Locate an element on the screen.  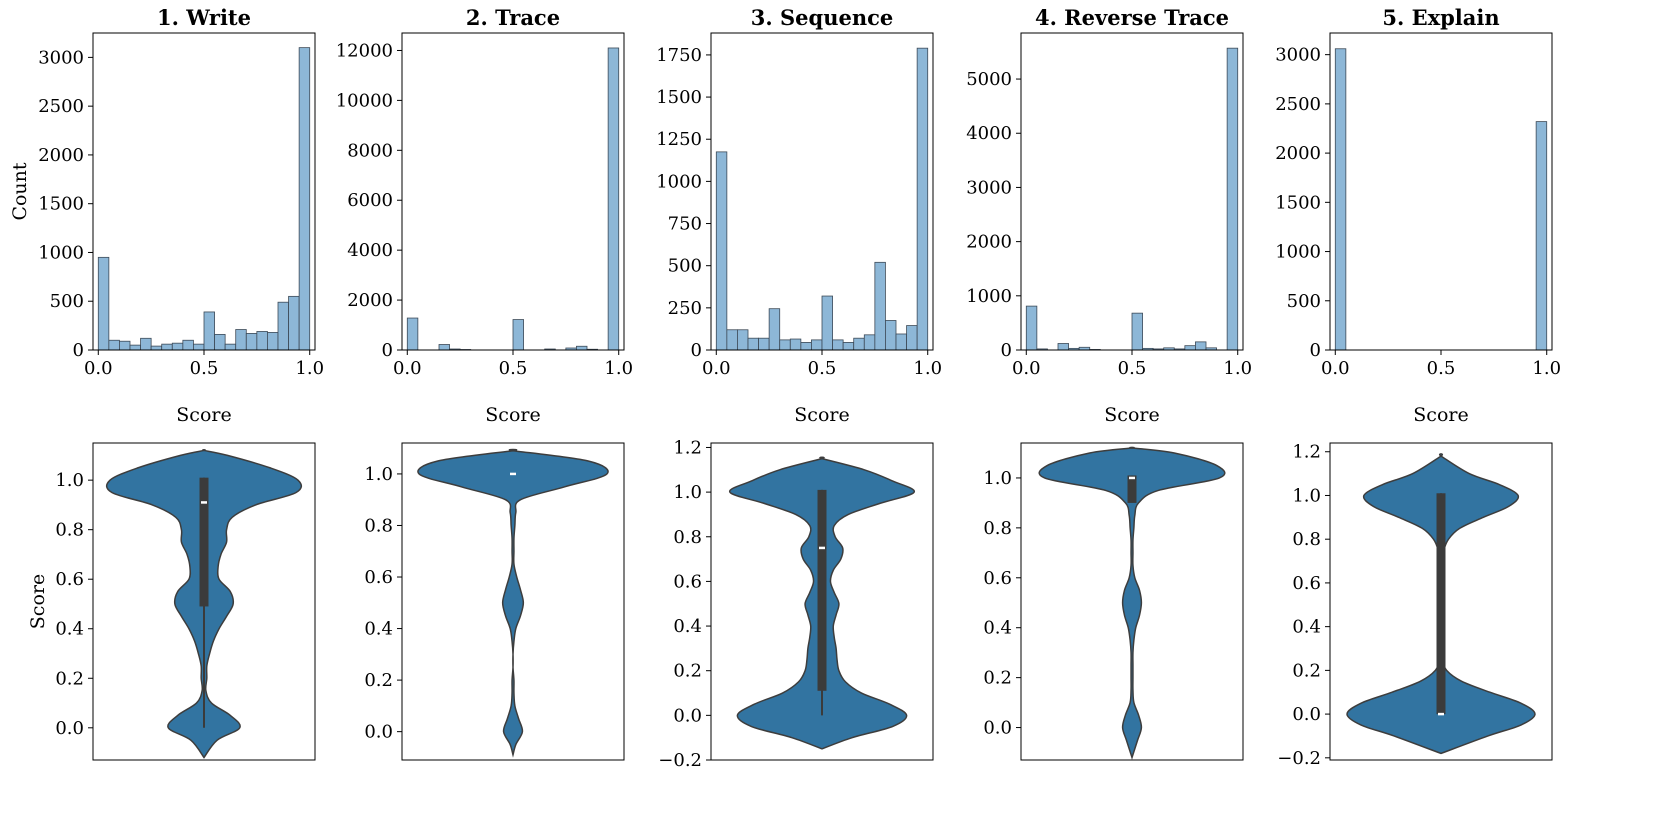
y-tick-label: 8000 is located at coordinates (370, 150).